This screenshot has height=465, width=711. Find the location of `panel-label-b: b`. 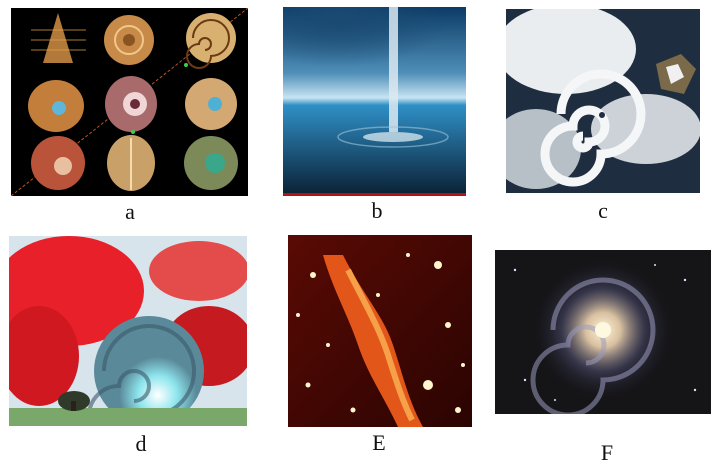

panel-label-b: b is located at coordinates (377, 210).